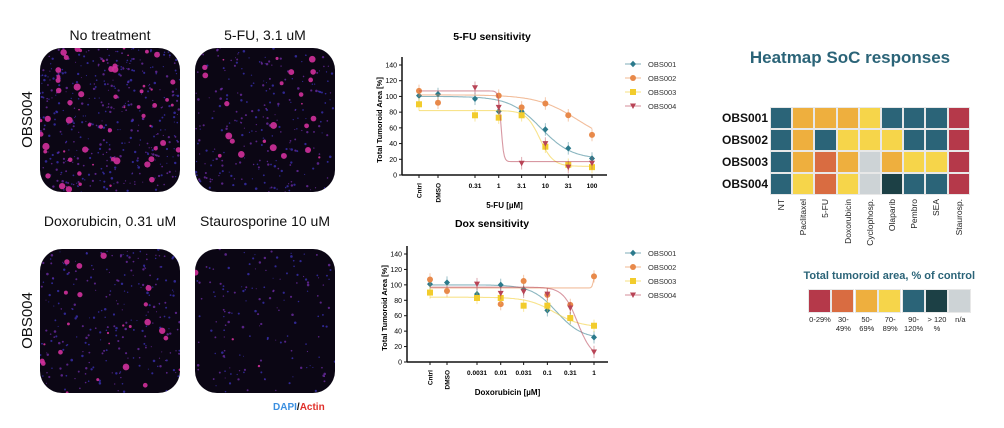  What do you see at coordinates (843, 324) in the screenshot?
I see `legend-swatch-label: 30-49%` at bounding box center [843, 324].